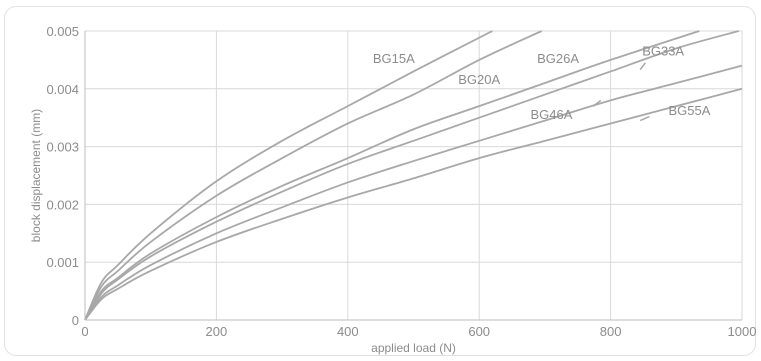 This screenshot has width=761, height=361. What do you see at coordinates (62, 31) in the screenshot?
I see `y-tick-label: 0.005` at bounding box center [62, 31].